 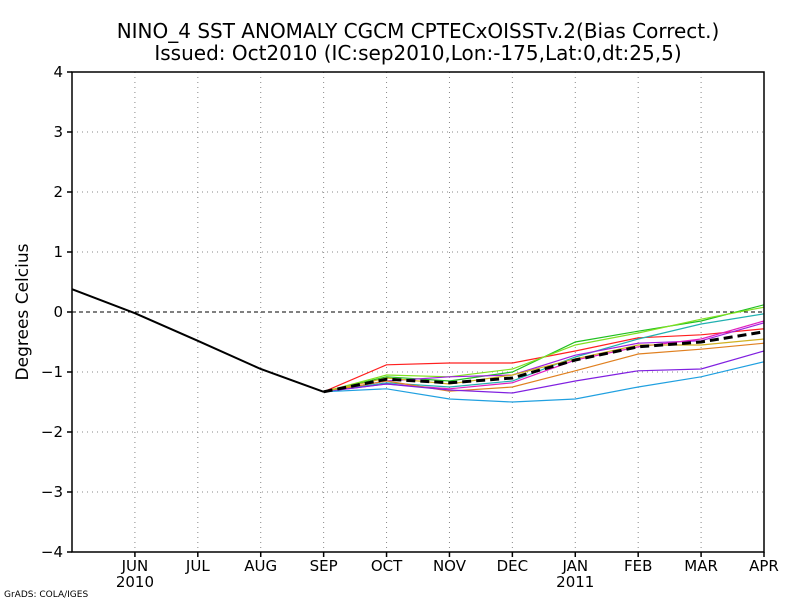 What do you see at coordinates (544, 382) in the screenshot?
I see `ensemble-member-sky-line` at bounding box center [544, 382].